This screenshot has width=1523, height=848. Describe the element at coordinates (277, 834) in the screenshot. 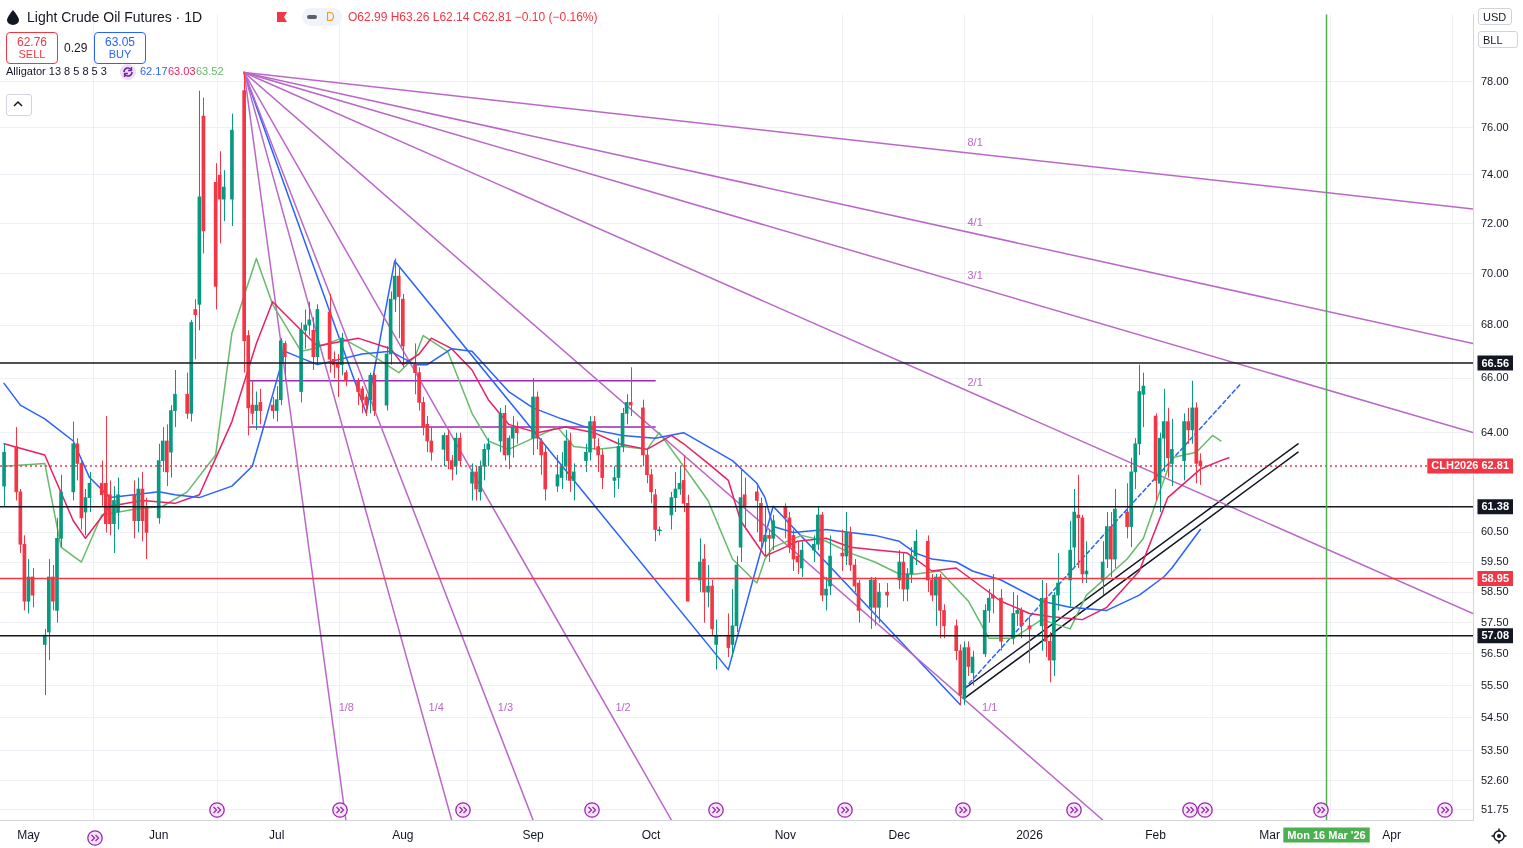

I see `x-tick-label: Jul` at that location.